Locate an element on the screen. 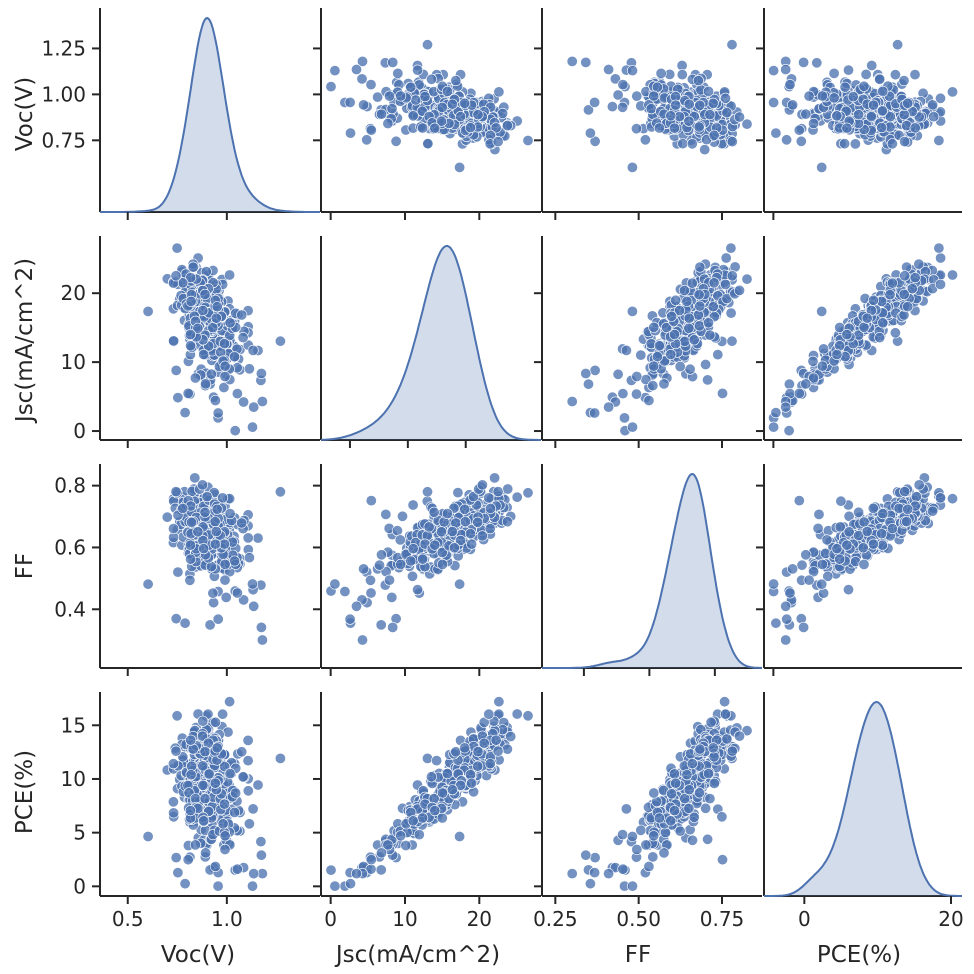 The image size is (974, 974). y-tick-label: 10 is located at coordinates (73, 779).